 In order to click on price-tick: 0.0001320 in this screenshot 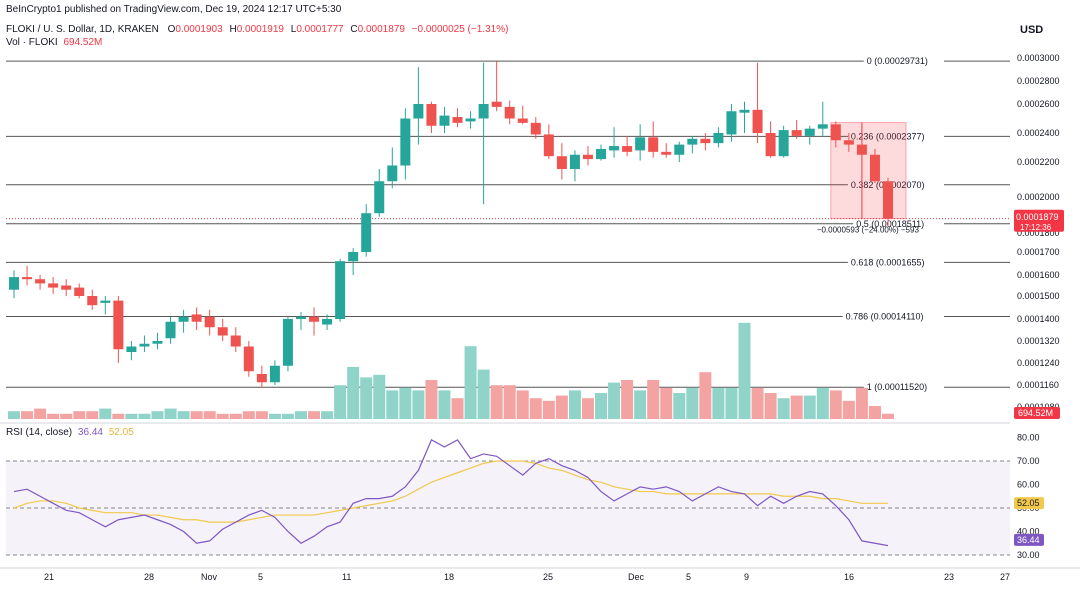, I will do `click(1038, 341)`.